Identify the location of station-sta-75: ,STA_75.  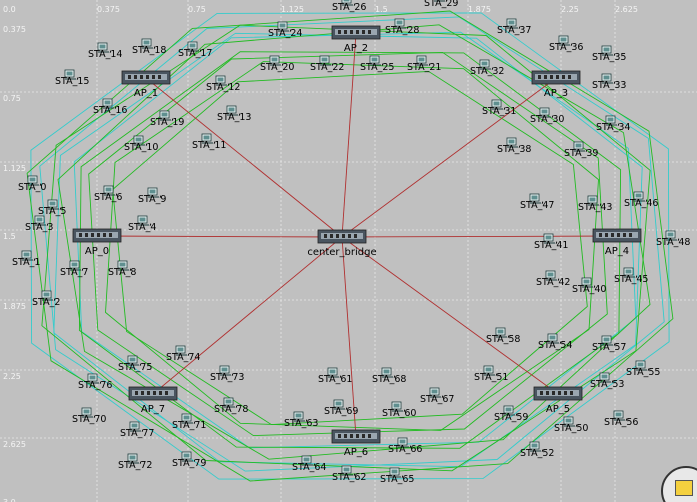
(135, 364).